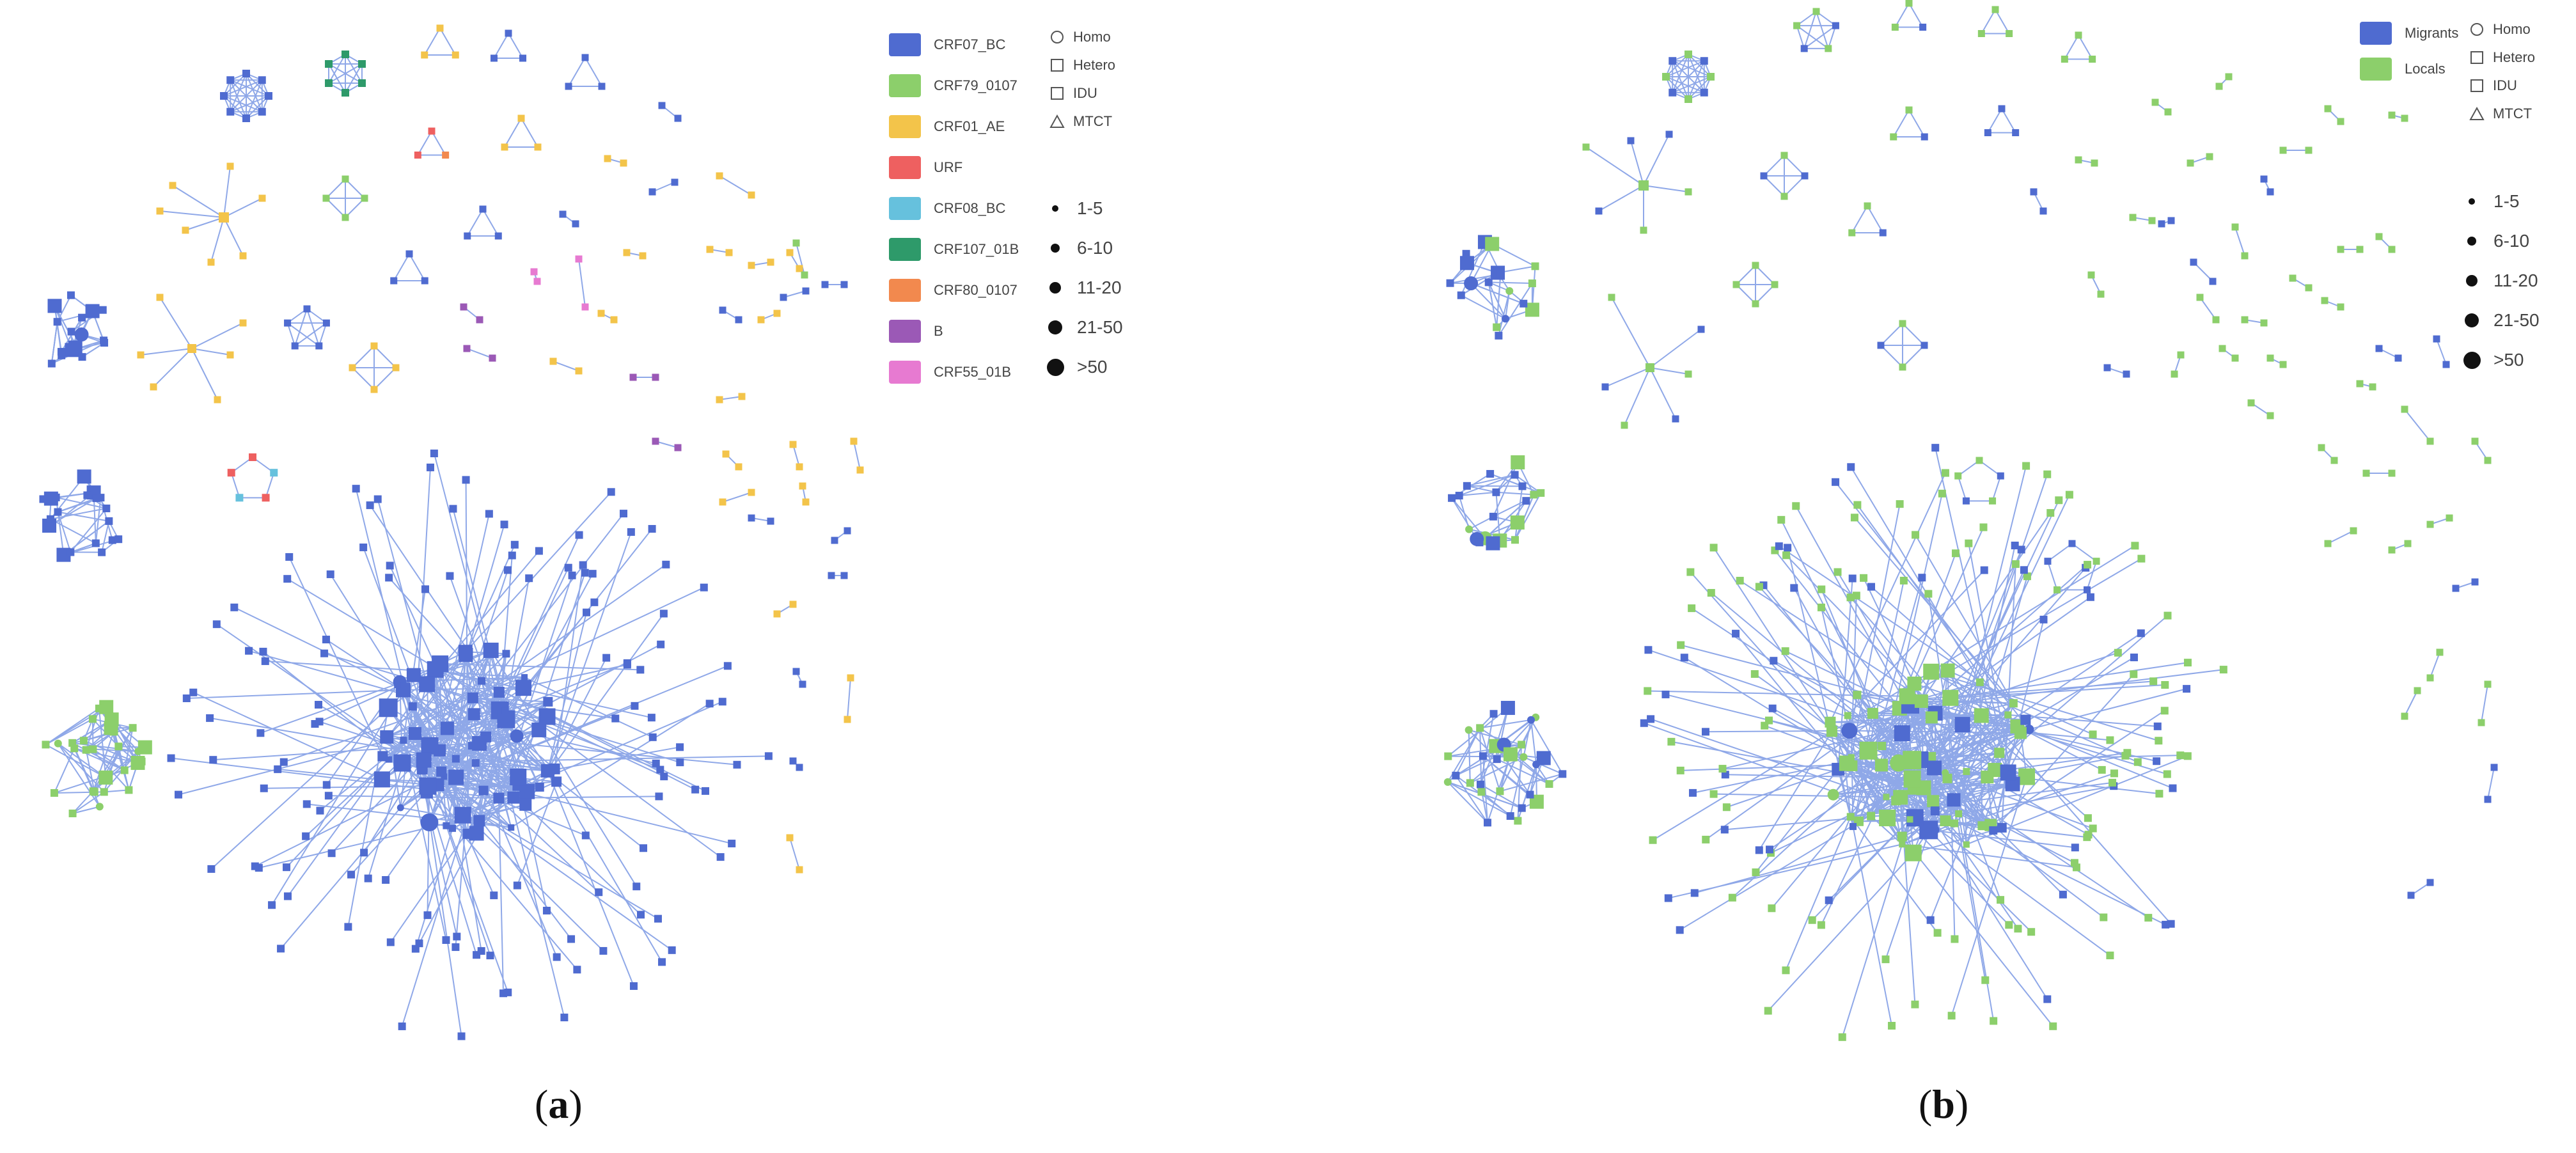  I want to click on legend-item-crf80-0107: CRF80_0107, so click(954, 290).